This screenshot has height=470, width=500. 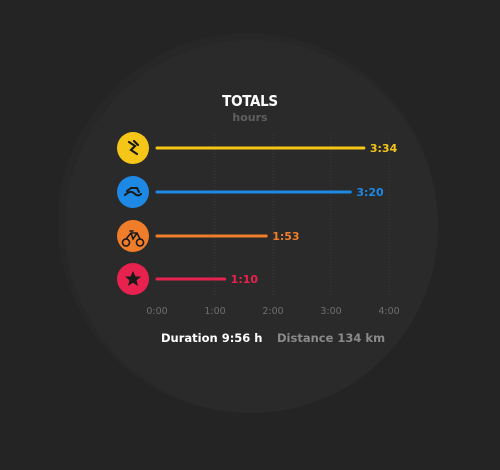 I want to click on chart-subtitle: hours, so click(x=250, y=117).